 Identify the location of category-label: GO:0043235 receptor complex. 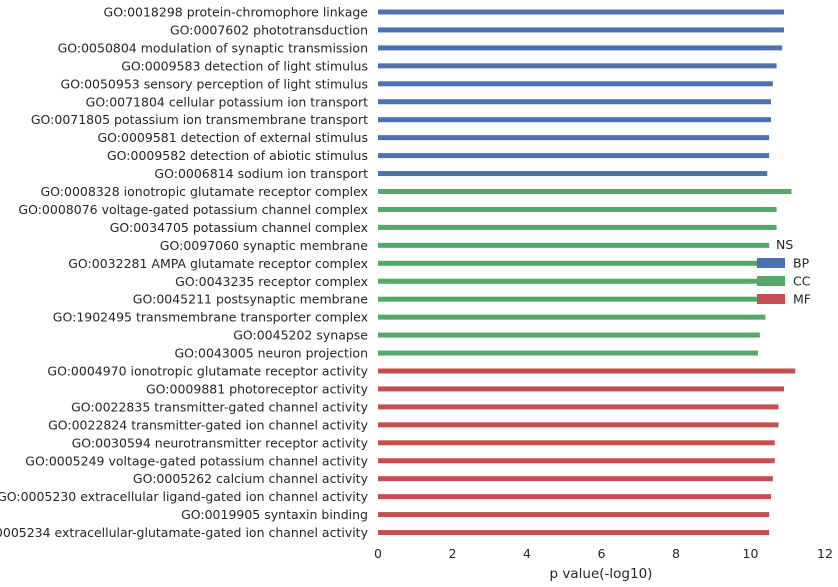
(271, 281).